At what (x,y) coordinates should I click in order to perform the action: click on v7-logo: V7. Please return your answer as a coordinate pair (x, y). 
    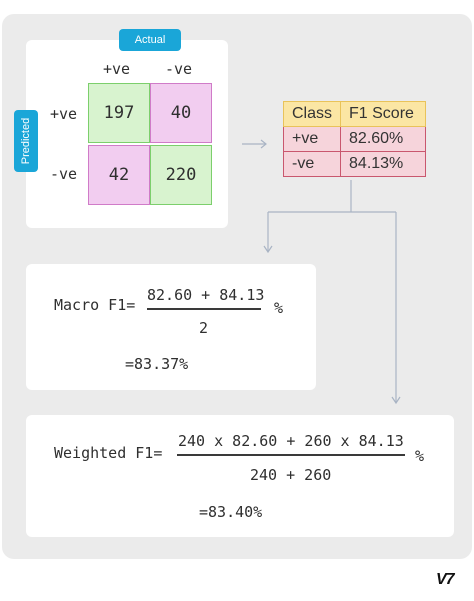
    Looking at the image, I should click on (445, 579).